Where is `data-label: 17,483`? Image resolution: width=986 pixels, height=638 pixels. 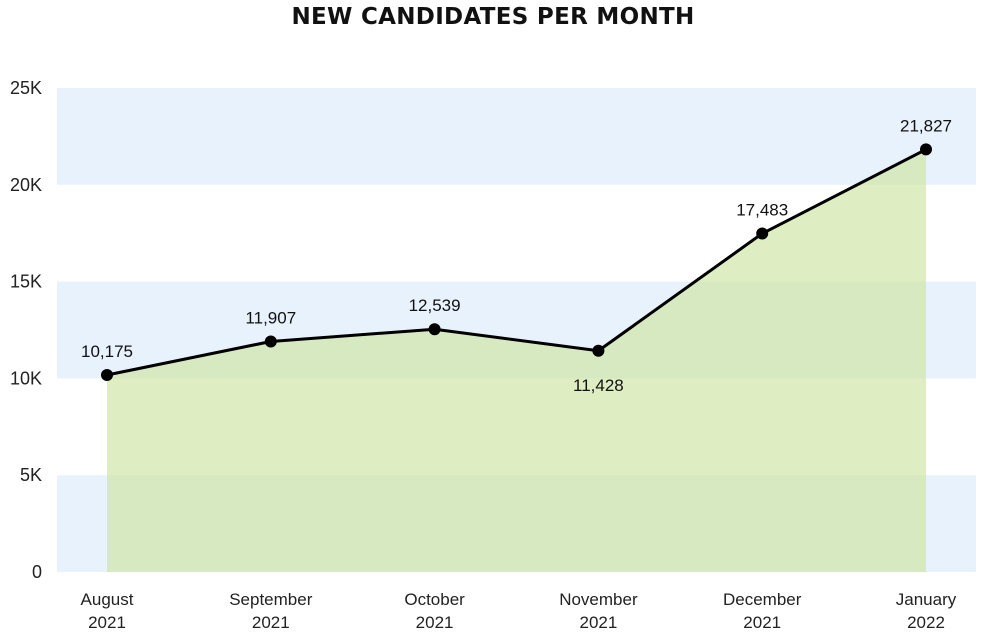 data-label: 17,483 is located at coordinates (762, 210).